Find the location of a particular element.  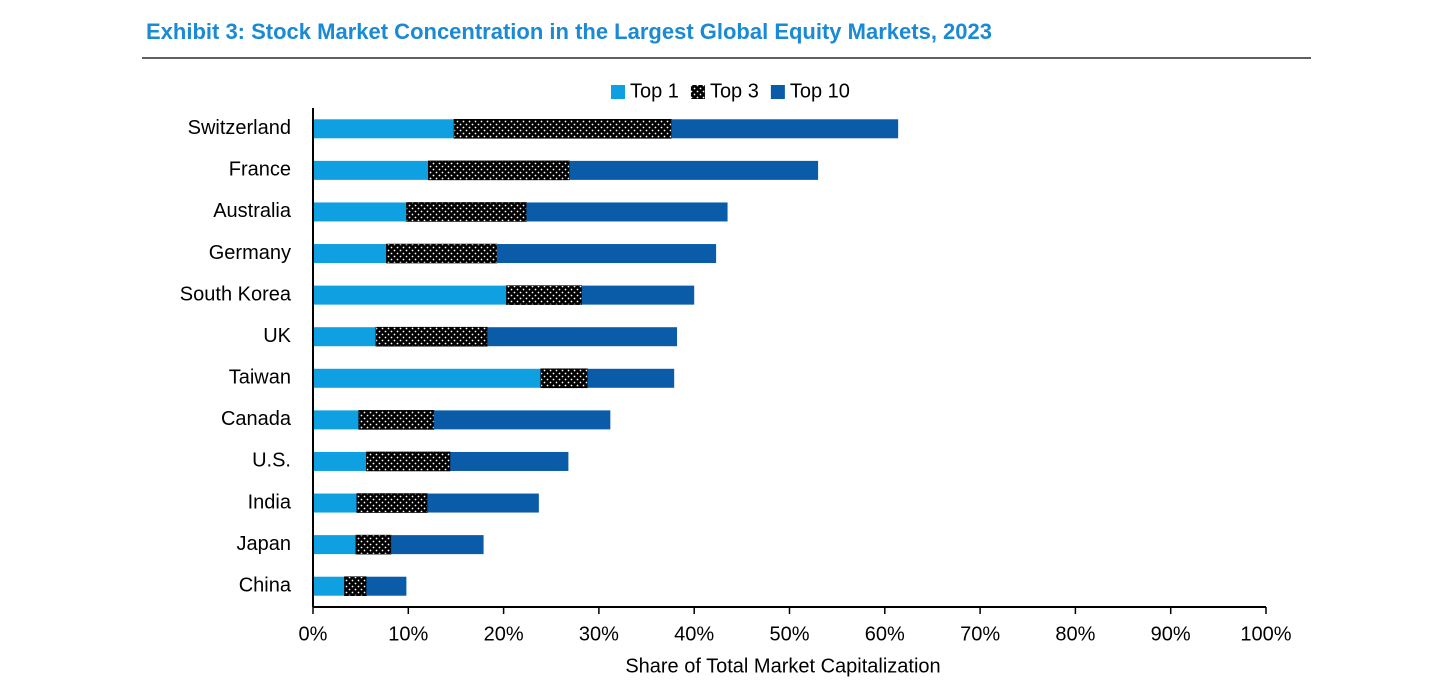

y-tick-label: China is located at coordinates (265, 585).